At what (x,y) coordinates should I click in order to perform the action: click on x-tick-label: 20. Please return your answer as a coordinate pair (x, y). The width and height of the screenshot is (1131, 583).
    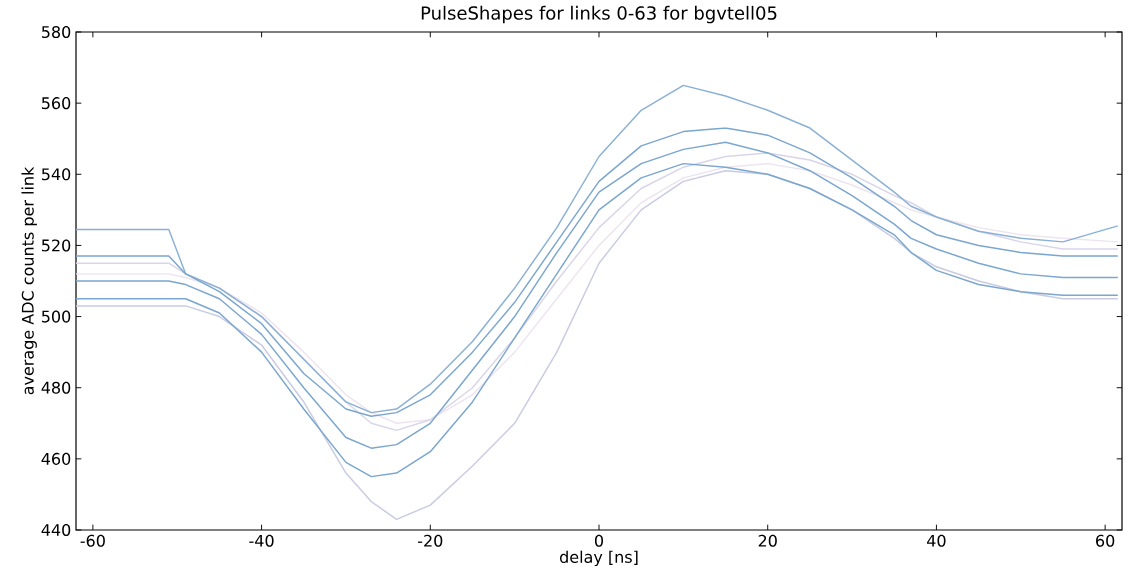
    Looking at the image, I should click on (767, 540).